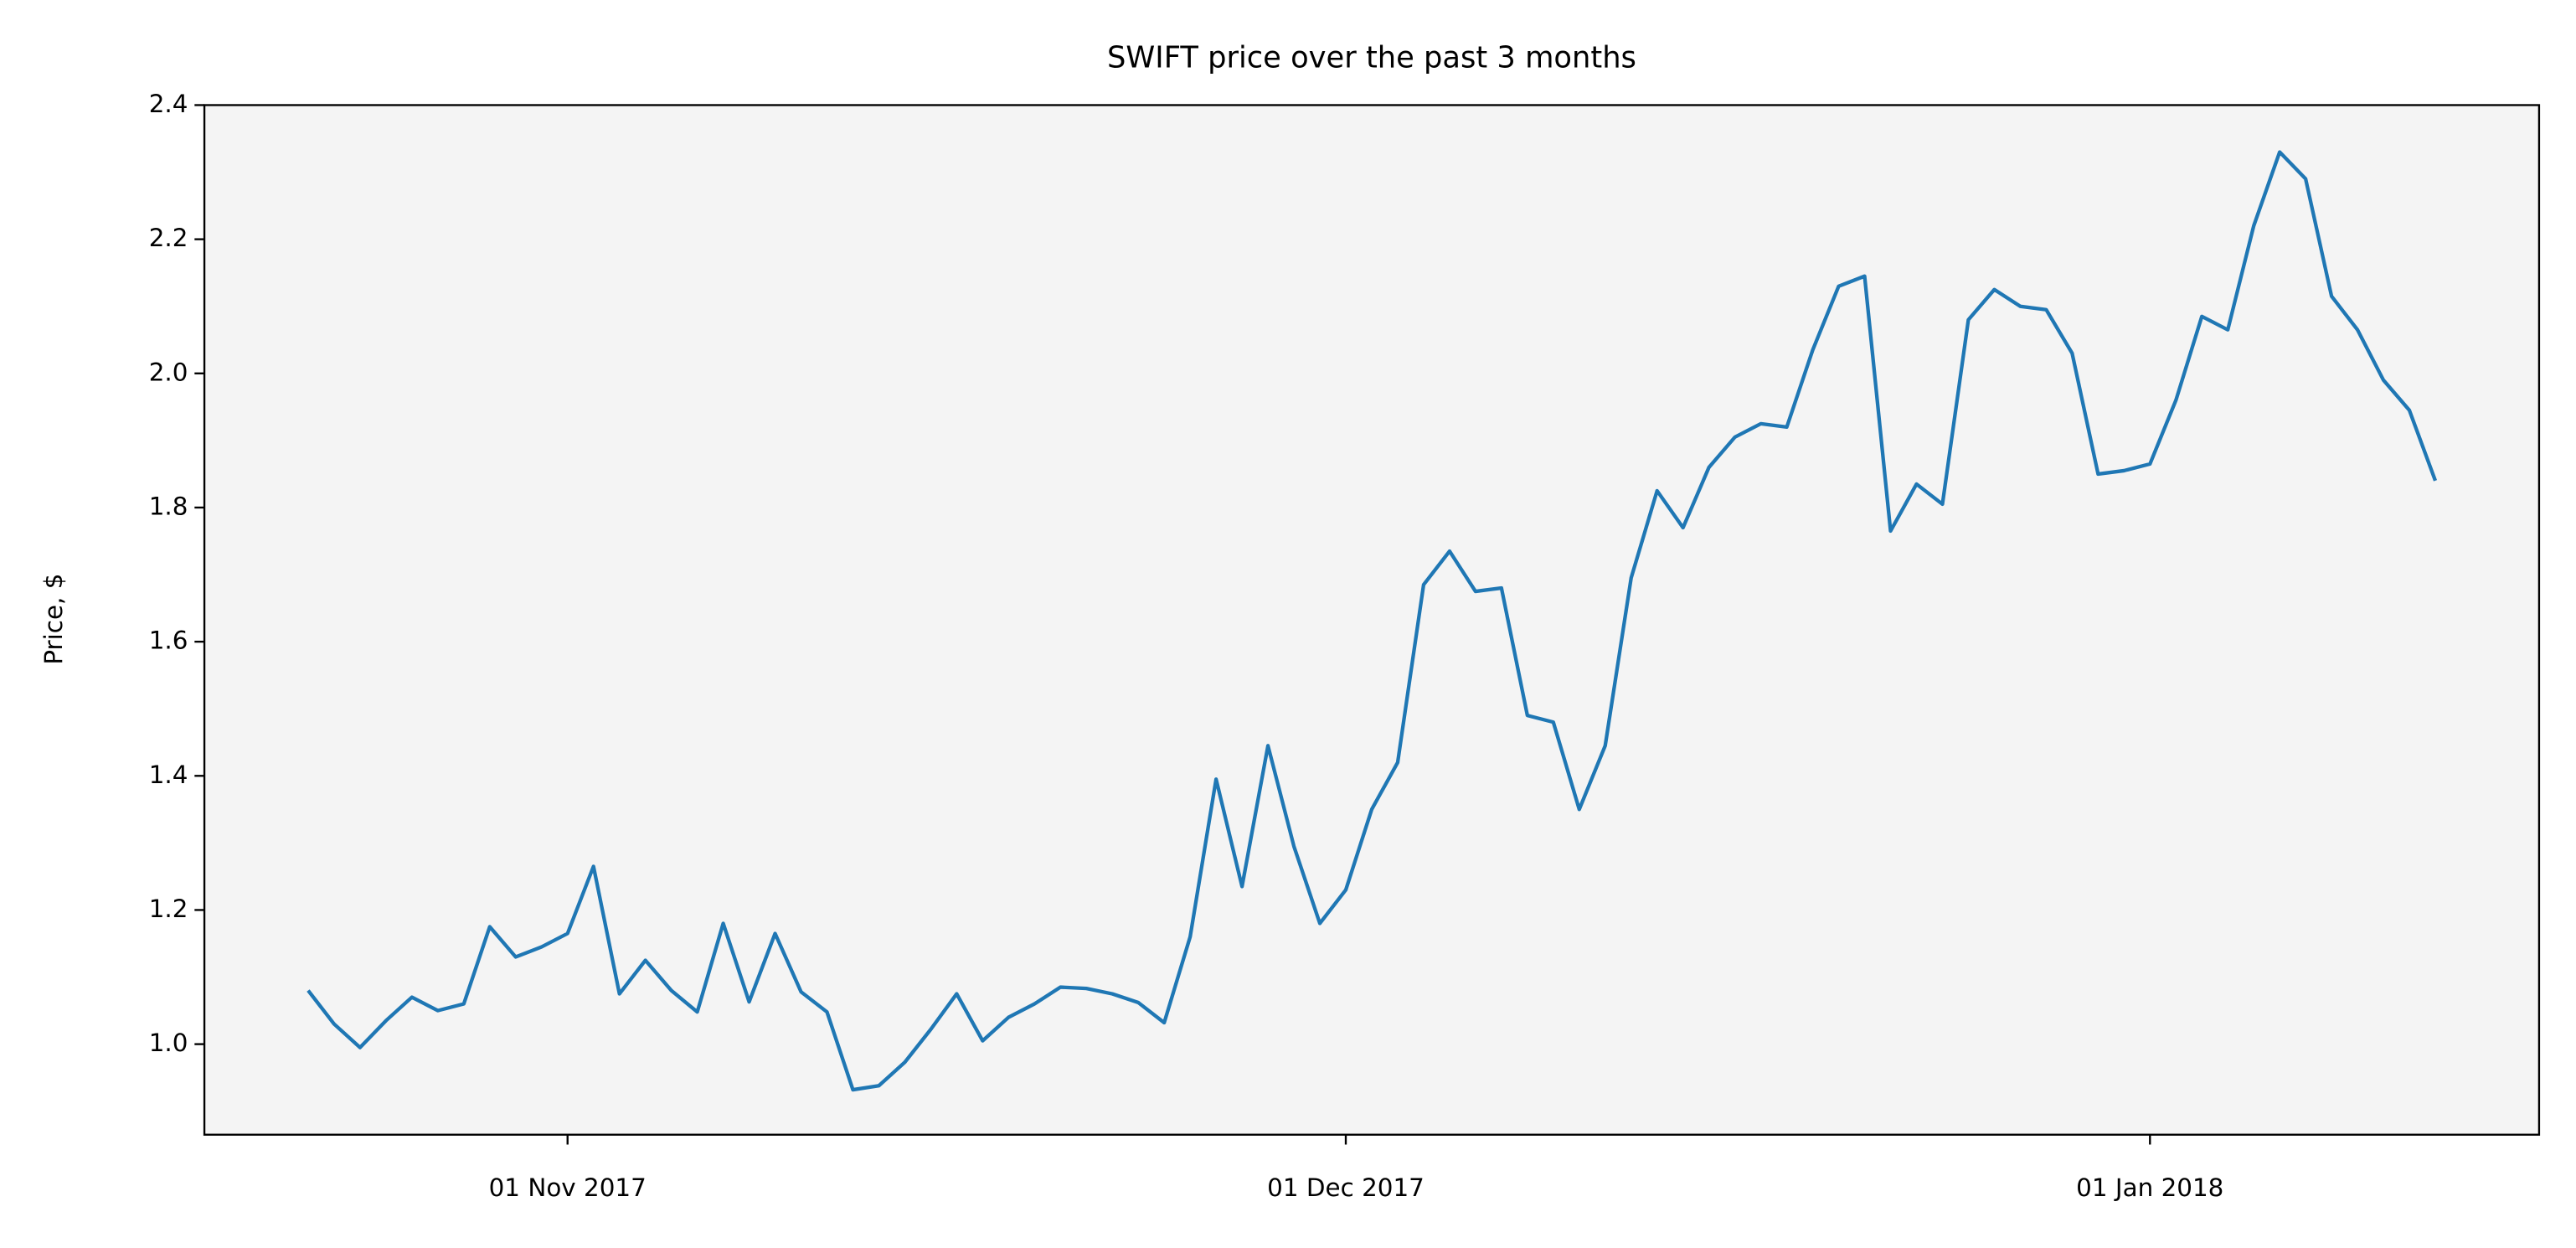 The height and width of the screenshot is (1248, 2576). What do you see at coordinates (168, 238) in the screenshot?
I see `y-tick-label: 2.2` at bounding box center [168, 238].